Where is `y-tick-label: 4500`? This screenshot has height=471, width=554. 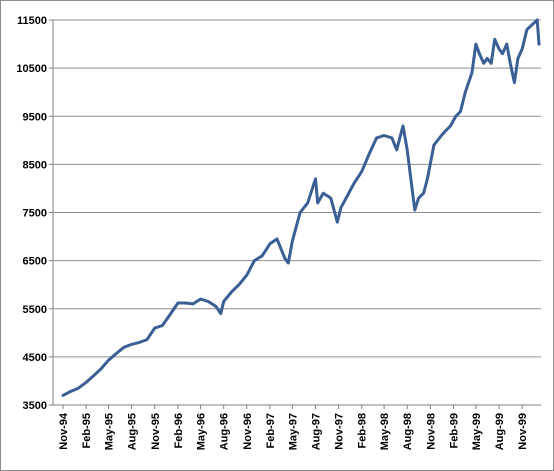
y-tick-label: 4500 is located at coordinates (35, 358).